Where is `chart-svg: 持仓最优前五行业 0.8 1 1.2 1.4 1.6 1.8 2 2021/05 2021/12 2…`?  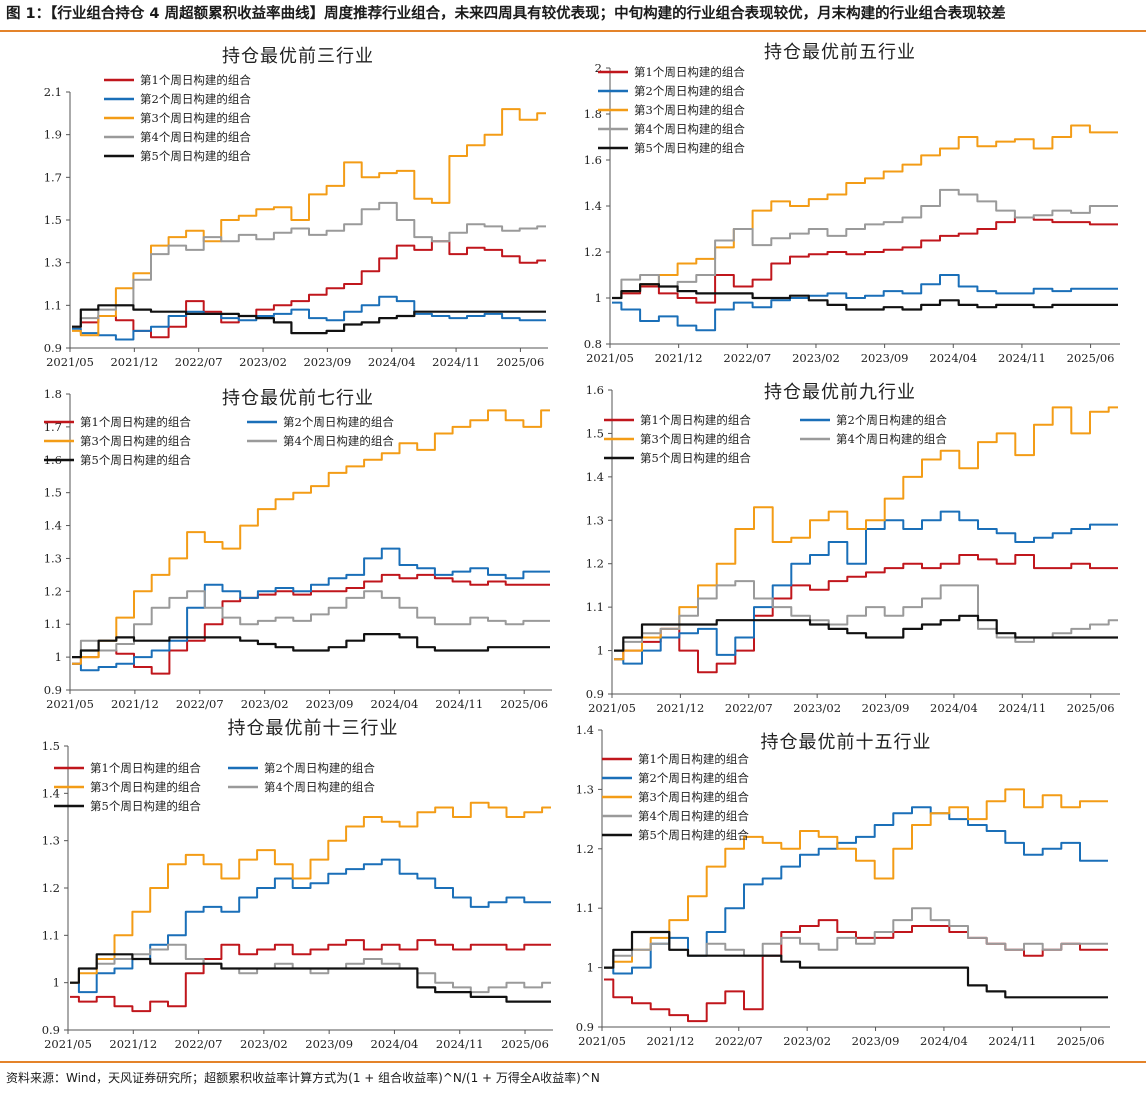 chart-svg: 持仓最优前五行业 0.8 1 1.2 1.4 1.6 1.8 2 2021/05 2021/12 2… is located at coordinates (852, 203).